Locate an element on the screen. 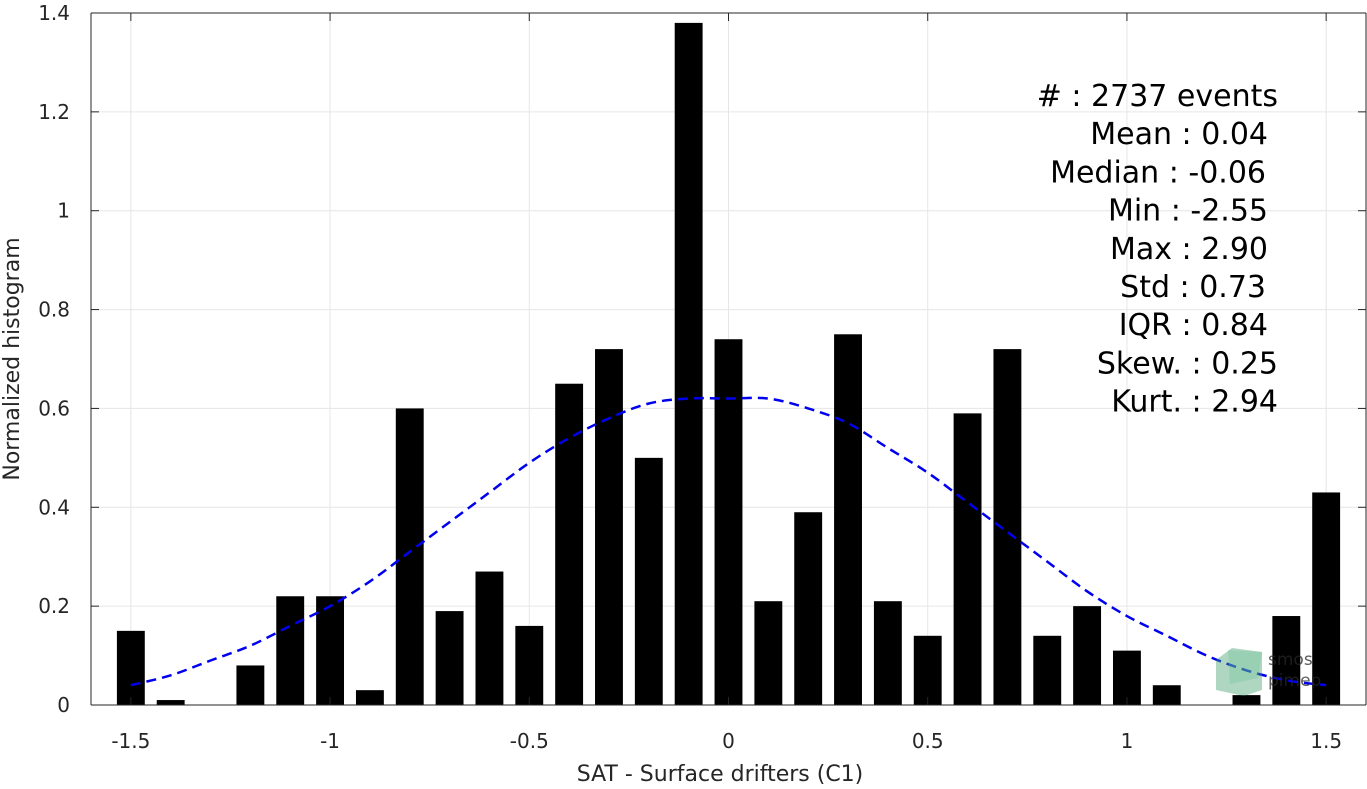  watermark-text-1: smos is located at coordinates (1290, 660).